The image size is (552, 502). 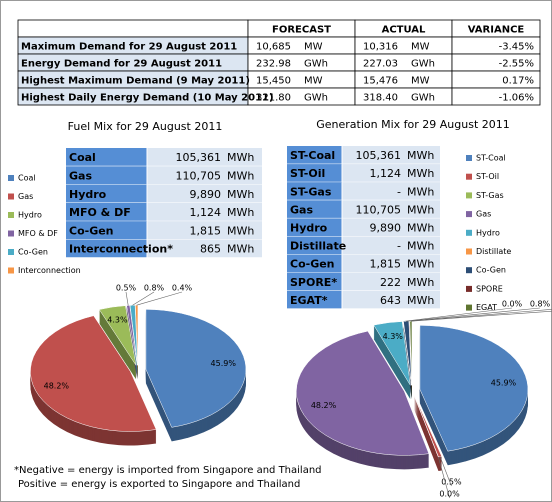 What do you see at coordinates (512, 304) in the screenshot?
I see `data-label: 0.0%` at bounding box center [512, 304].